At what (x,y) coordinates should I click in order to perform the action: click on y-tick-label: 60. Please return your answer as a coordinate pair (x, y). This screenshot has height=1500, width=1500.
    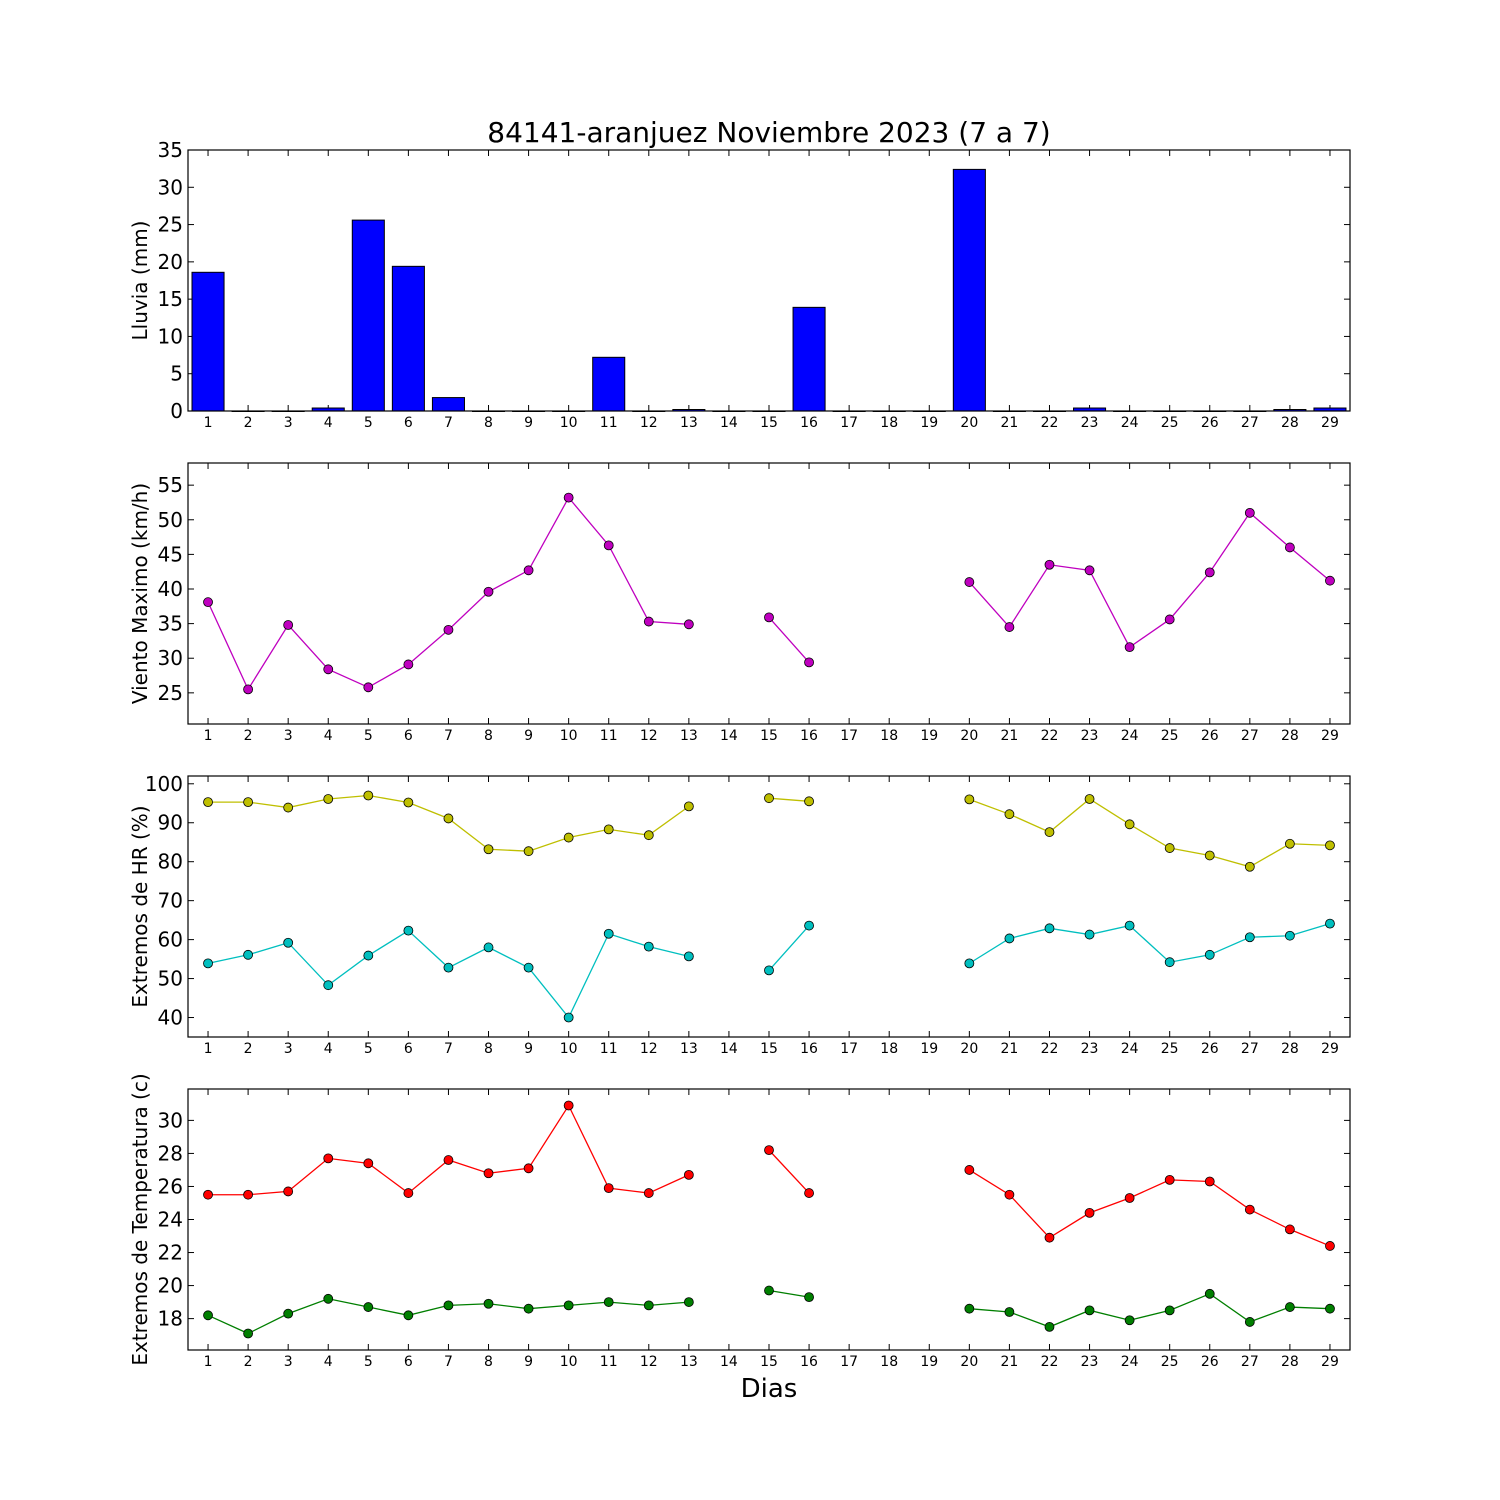
    Looking at the image, I should click on (170, 940).